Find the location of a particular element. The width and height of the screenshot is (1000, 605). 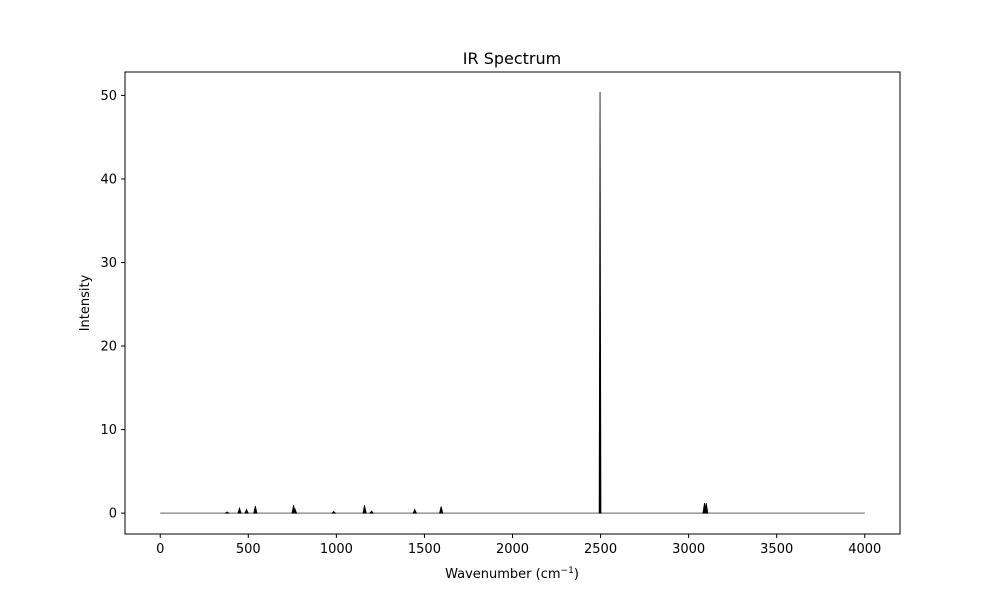

x-tick-label: 3500 is located at coordinates (776, 549).